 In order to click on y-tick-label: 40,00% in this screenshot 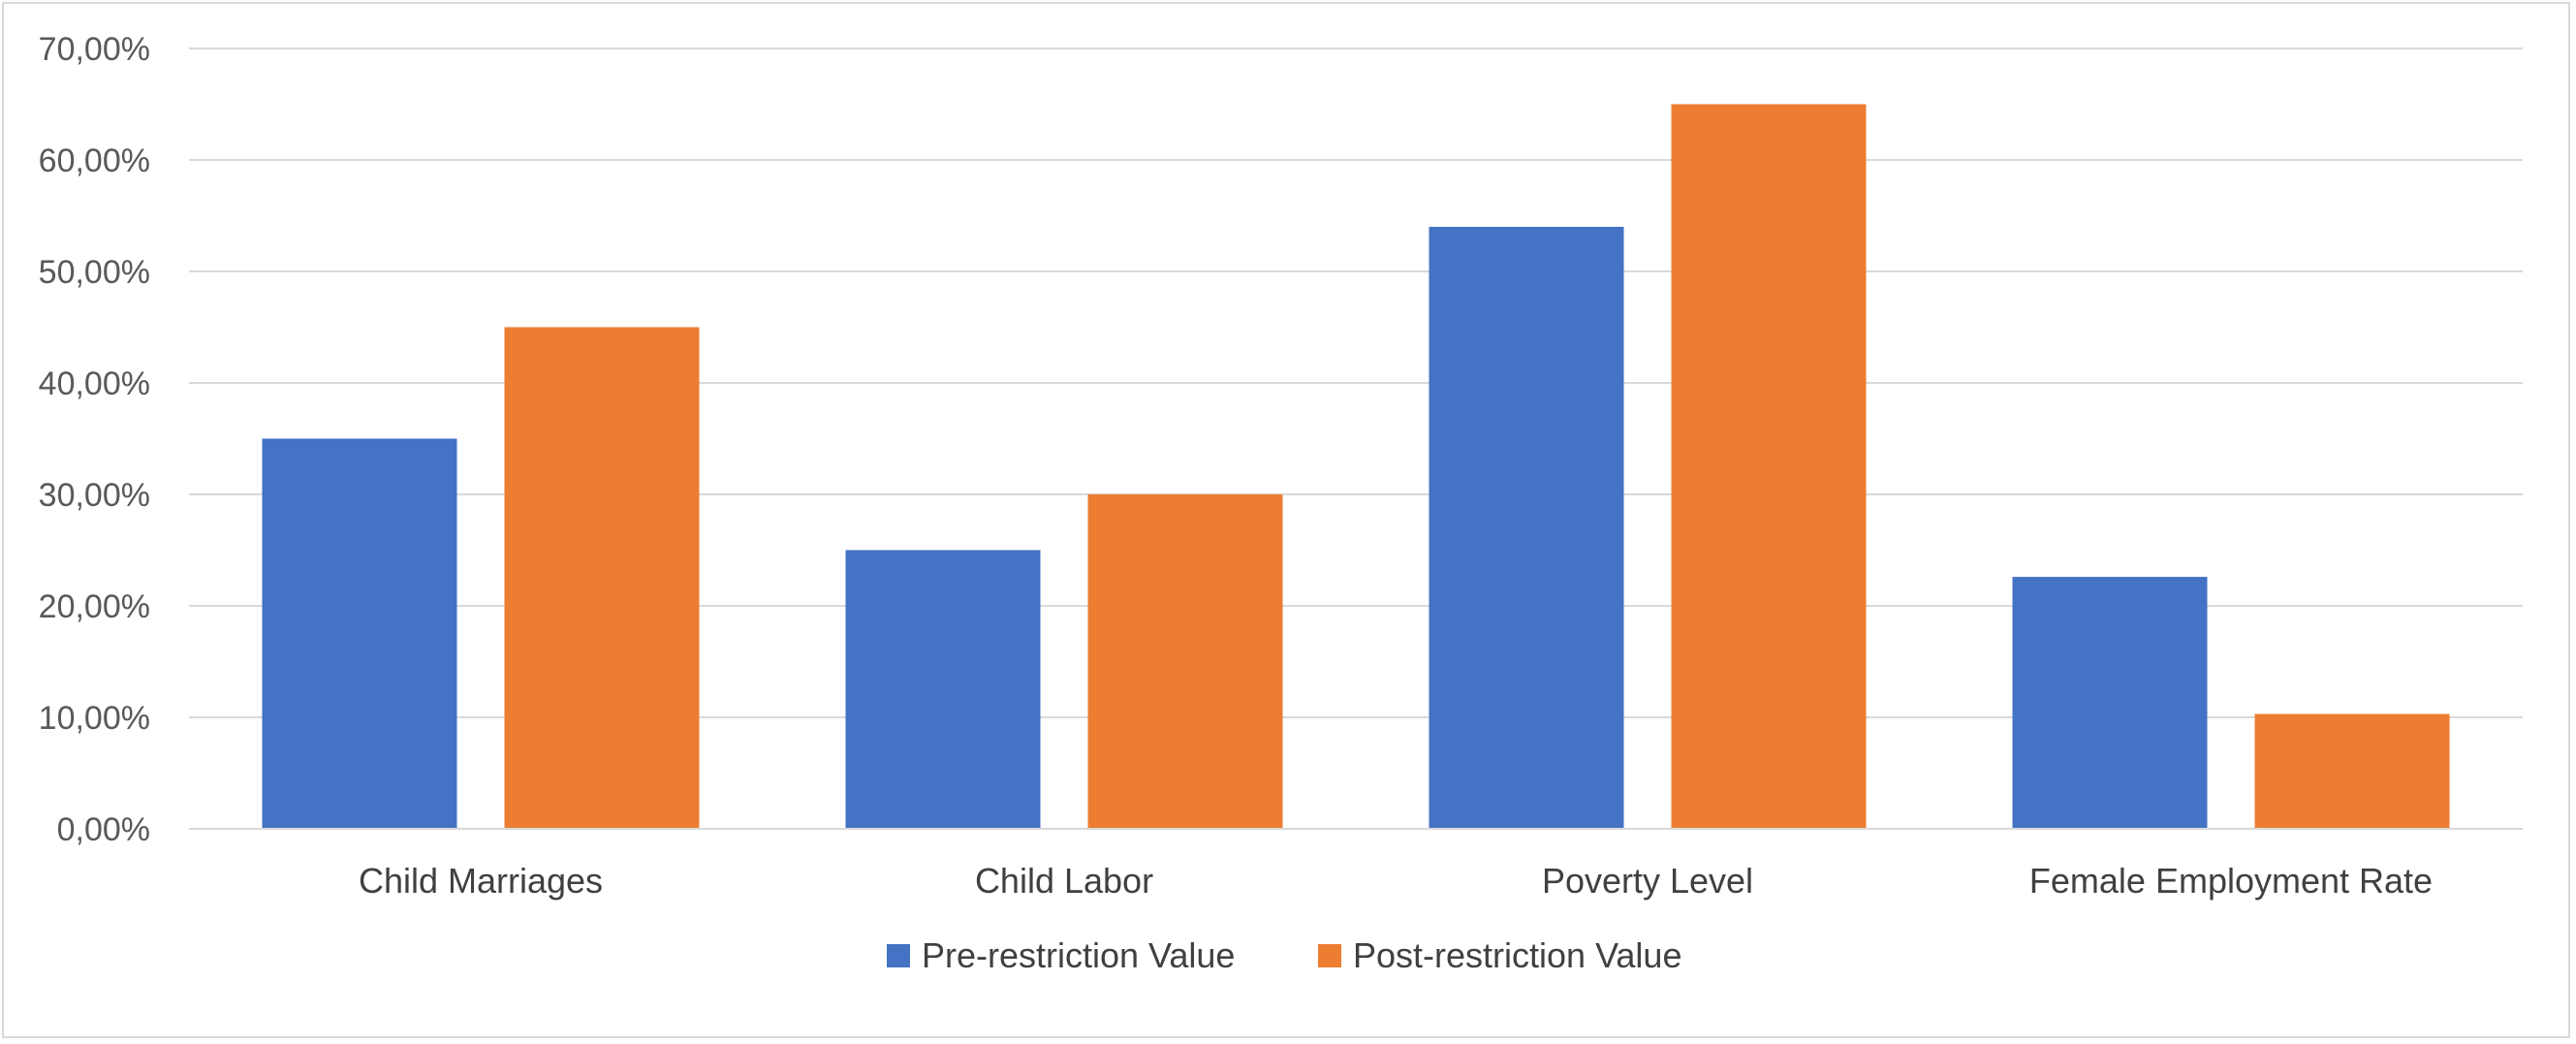, I will do `click(94, 383)`.